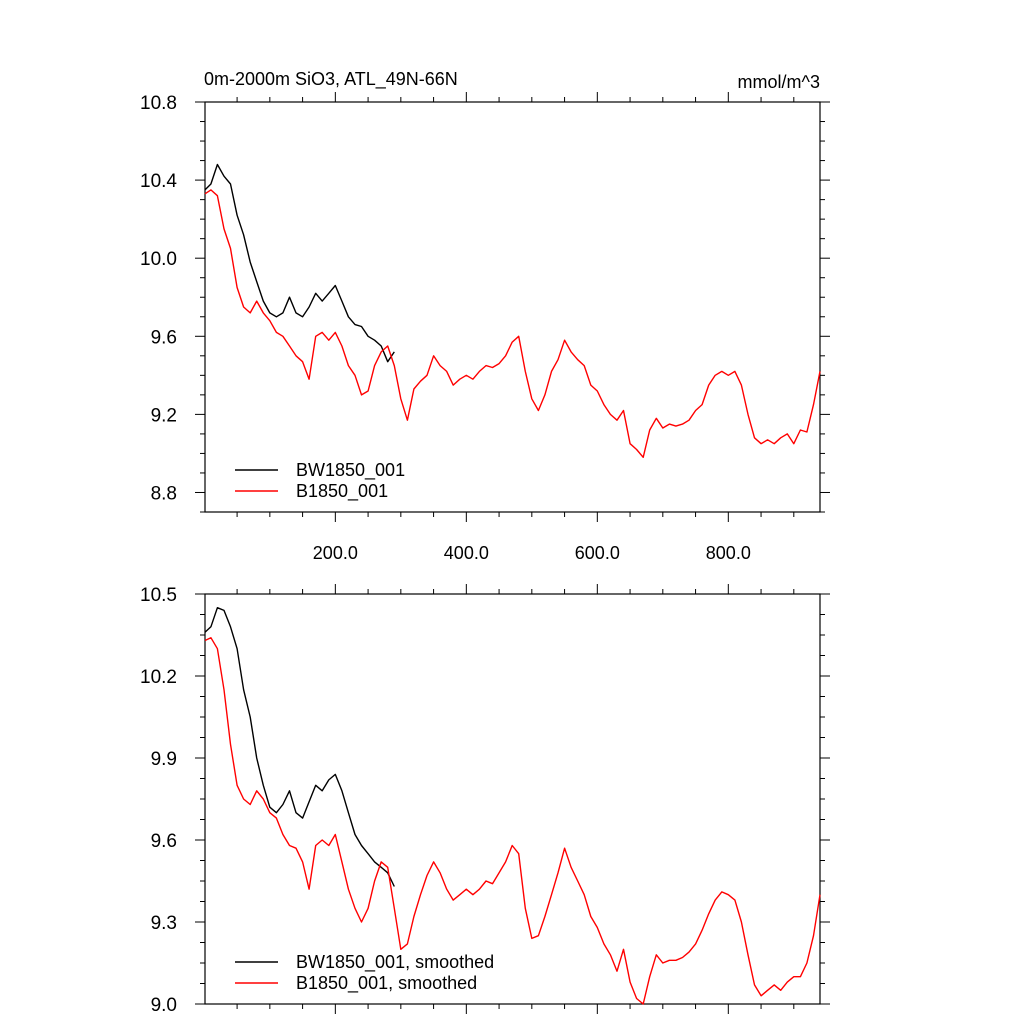 This screenshot has height=1024, width=1024. Describe the element at coordinates (779, 82) in the screenshot. I see `units-label: mmol/m^3` at that location.